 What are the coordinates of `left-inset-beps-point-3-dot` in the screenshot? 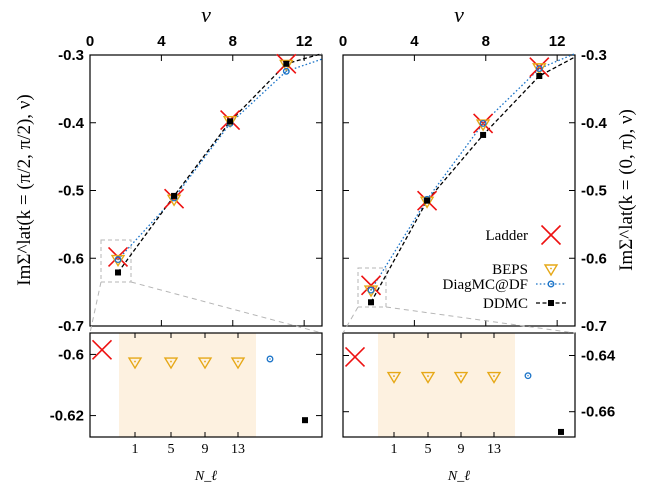 It's located at (238, 361).